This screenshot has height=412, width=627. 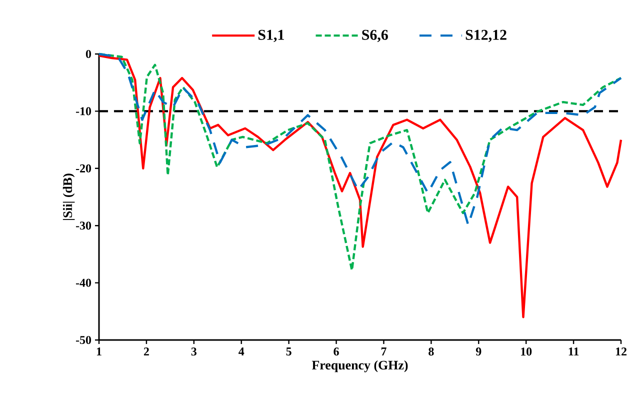 I want to click on y-tick-label: -20, so click(x=84, y=168).